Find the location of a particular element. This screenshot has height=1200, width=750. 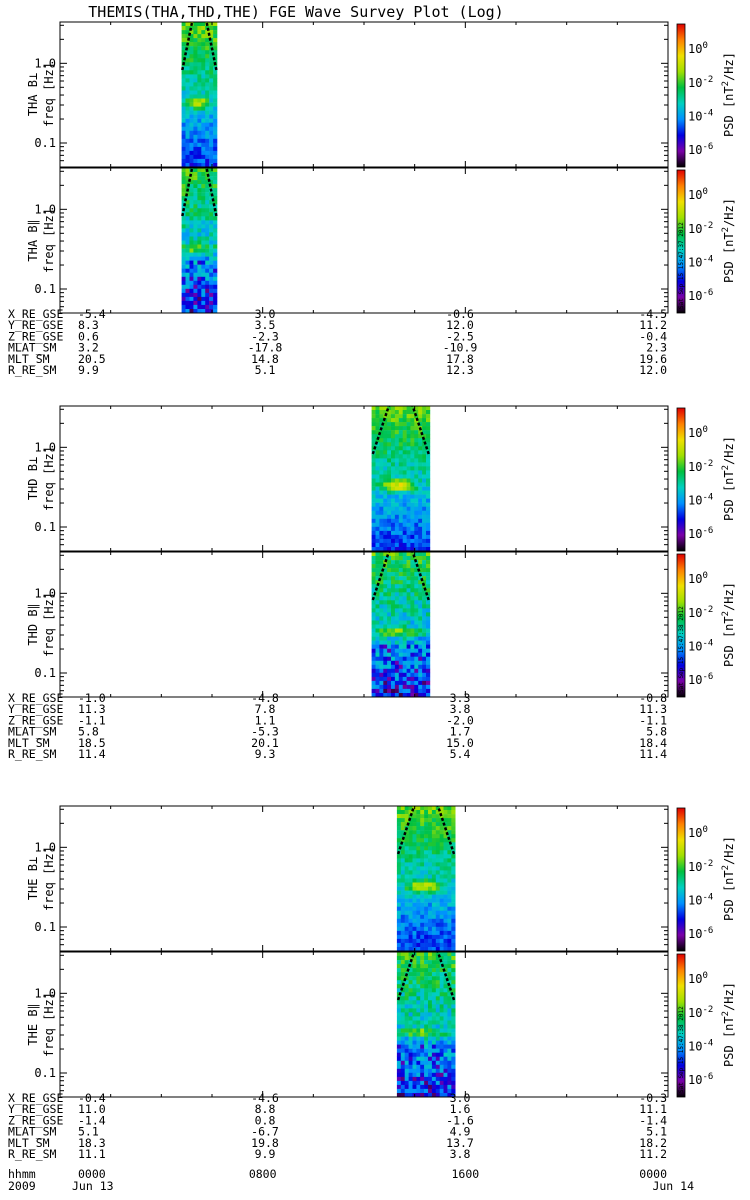

ephemeris-value: 7.8 is located at coordinates (265, 709).